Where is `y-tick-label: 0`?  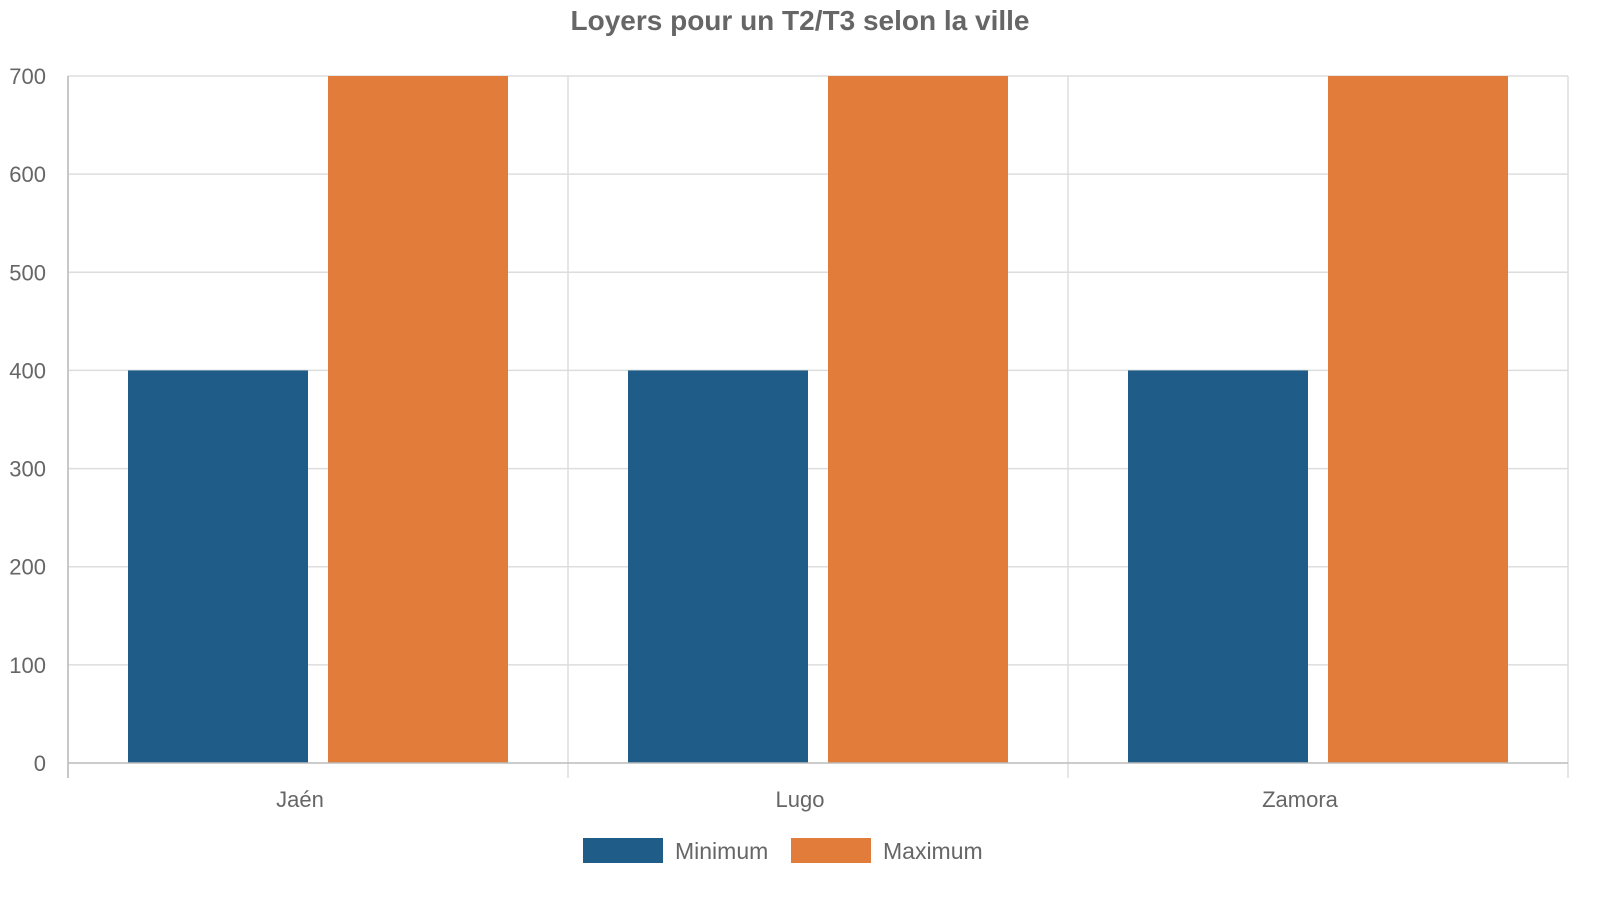
y-tick-label: 0 is located at coordinates (40, 763).